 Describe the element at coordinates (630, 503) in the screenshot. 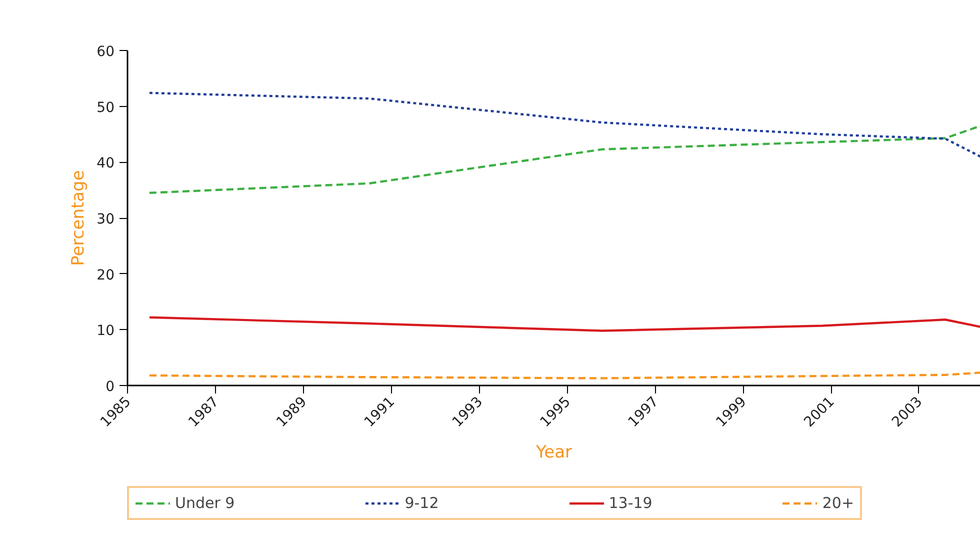

I see `legend-label: 13-19` at that location.